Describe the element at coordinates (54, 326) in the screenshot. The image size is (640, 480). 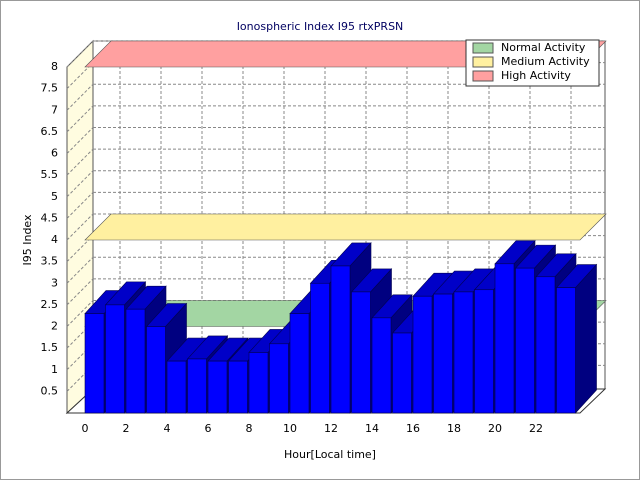
I see `y-tick-label: 2` at that location.